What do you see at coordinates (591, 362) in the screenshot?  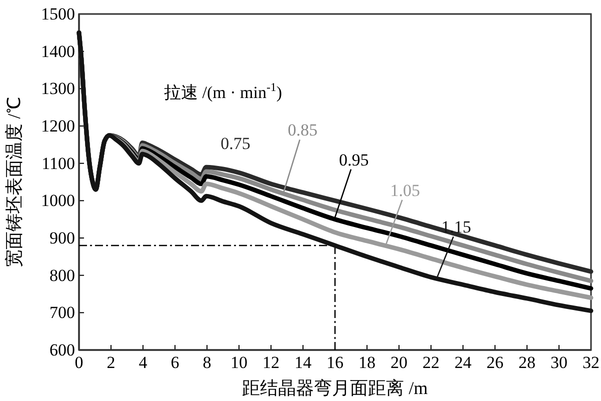 I see `x-tick-label: 32` at bounding box center [591, 362].